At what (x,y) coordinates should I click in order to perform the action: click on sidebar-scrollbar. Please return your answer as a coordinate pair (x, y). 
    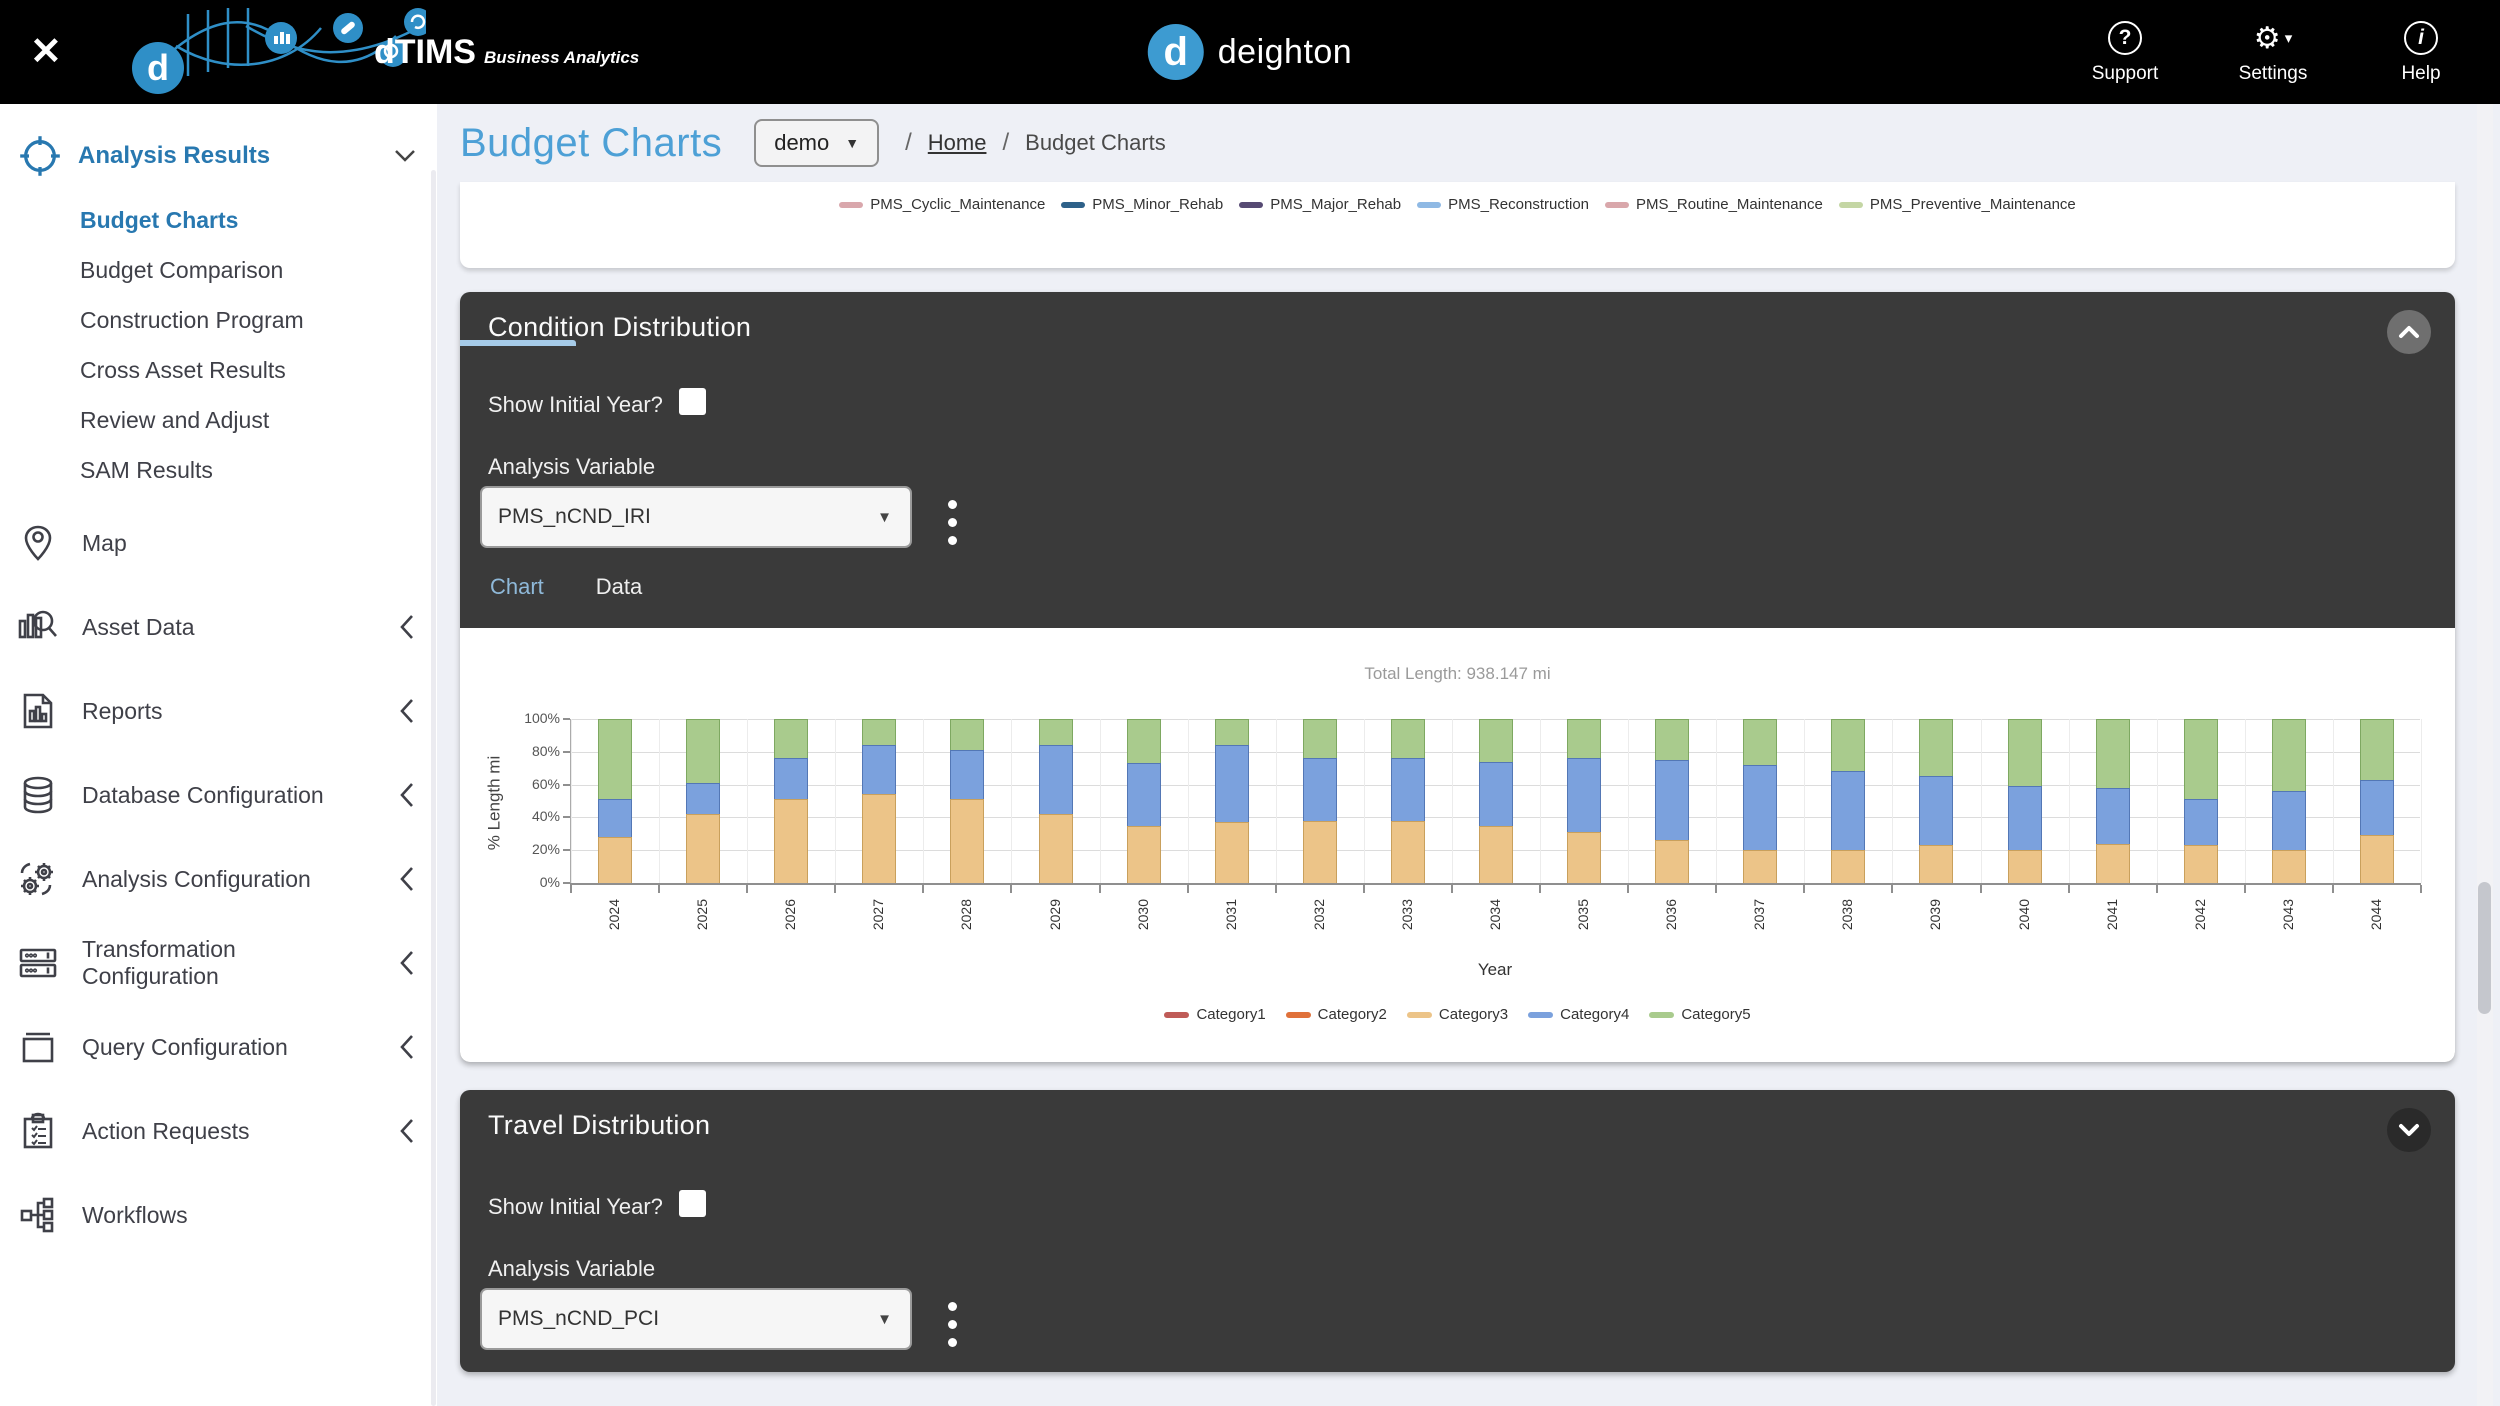
    Looking at the image, I should click on (433, 788).